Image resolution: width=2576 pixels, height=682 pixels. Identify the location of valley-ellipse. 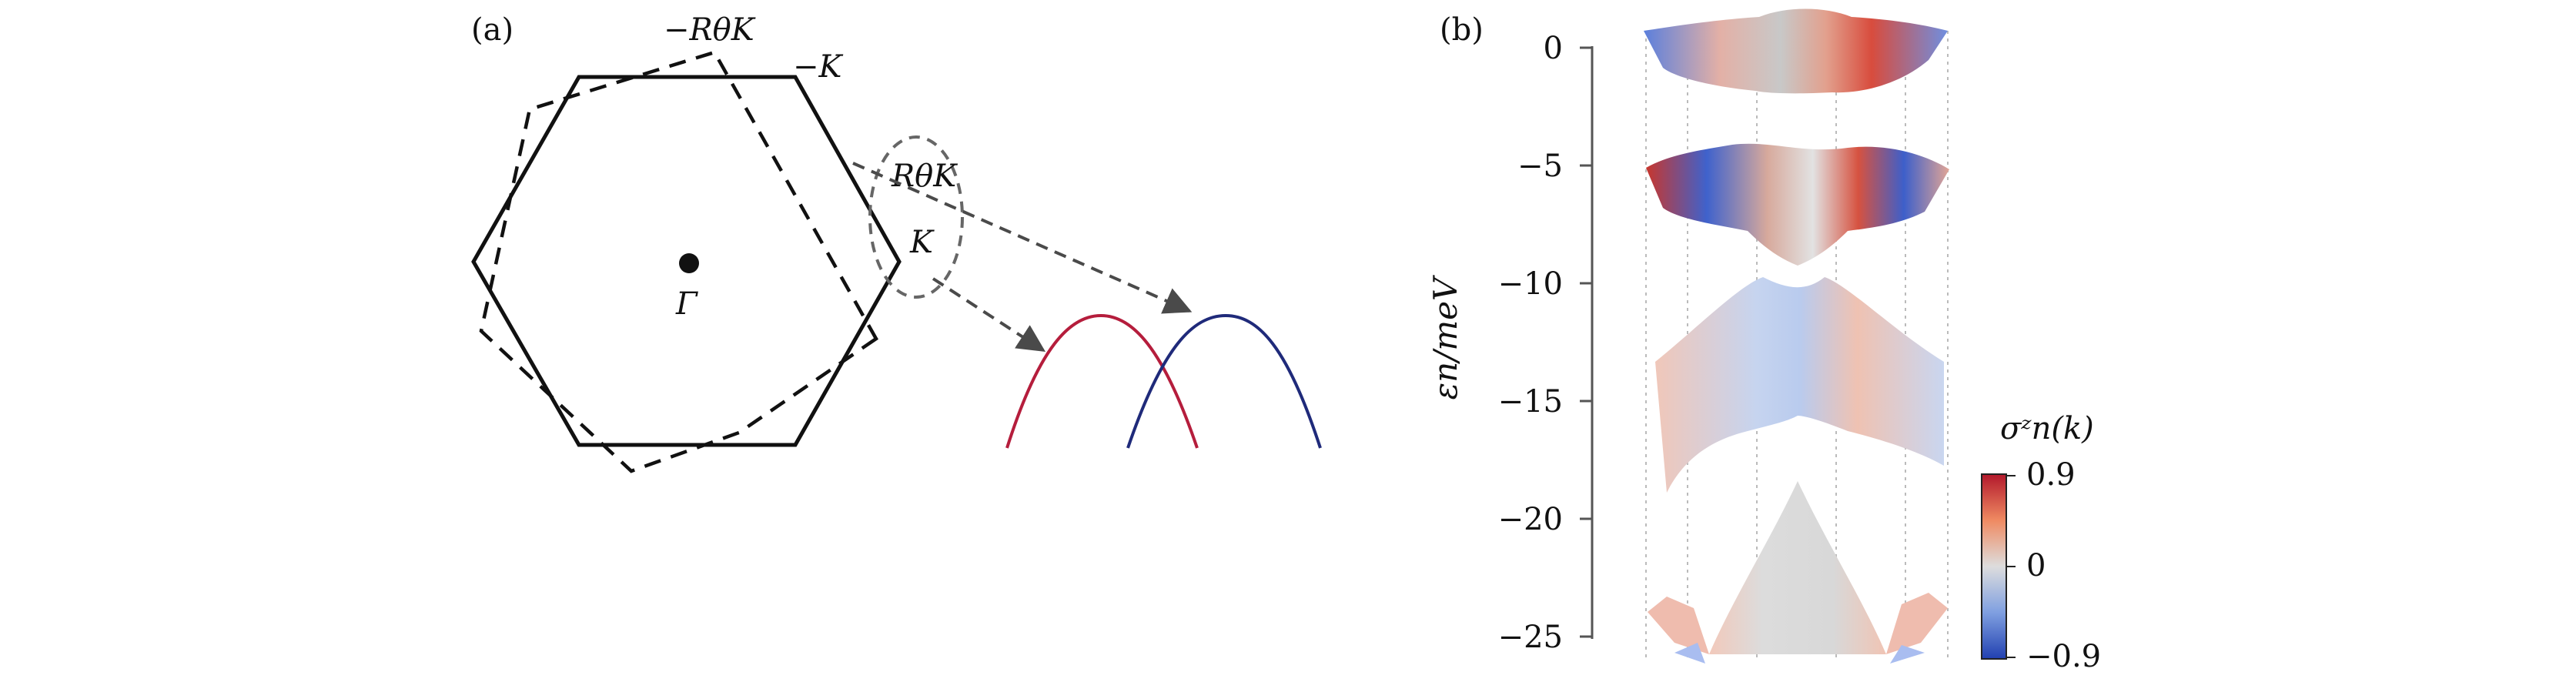
(916, 217).